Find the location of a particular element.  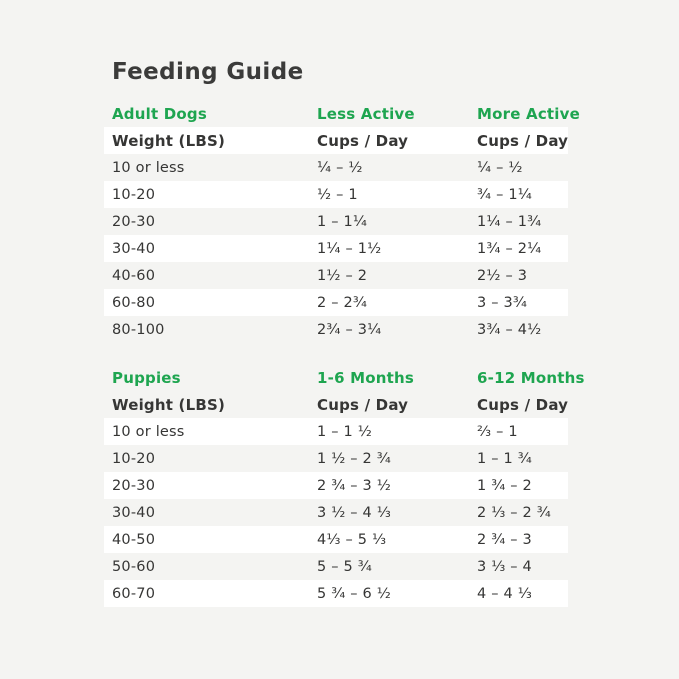

puppies-subheader-row: Weight (LBS) Cups / Day Cups / Day is located at coordinates (336, 404).